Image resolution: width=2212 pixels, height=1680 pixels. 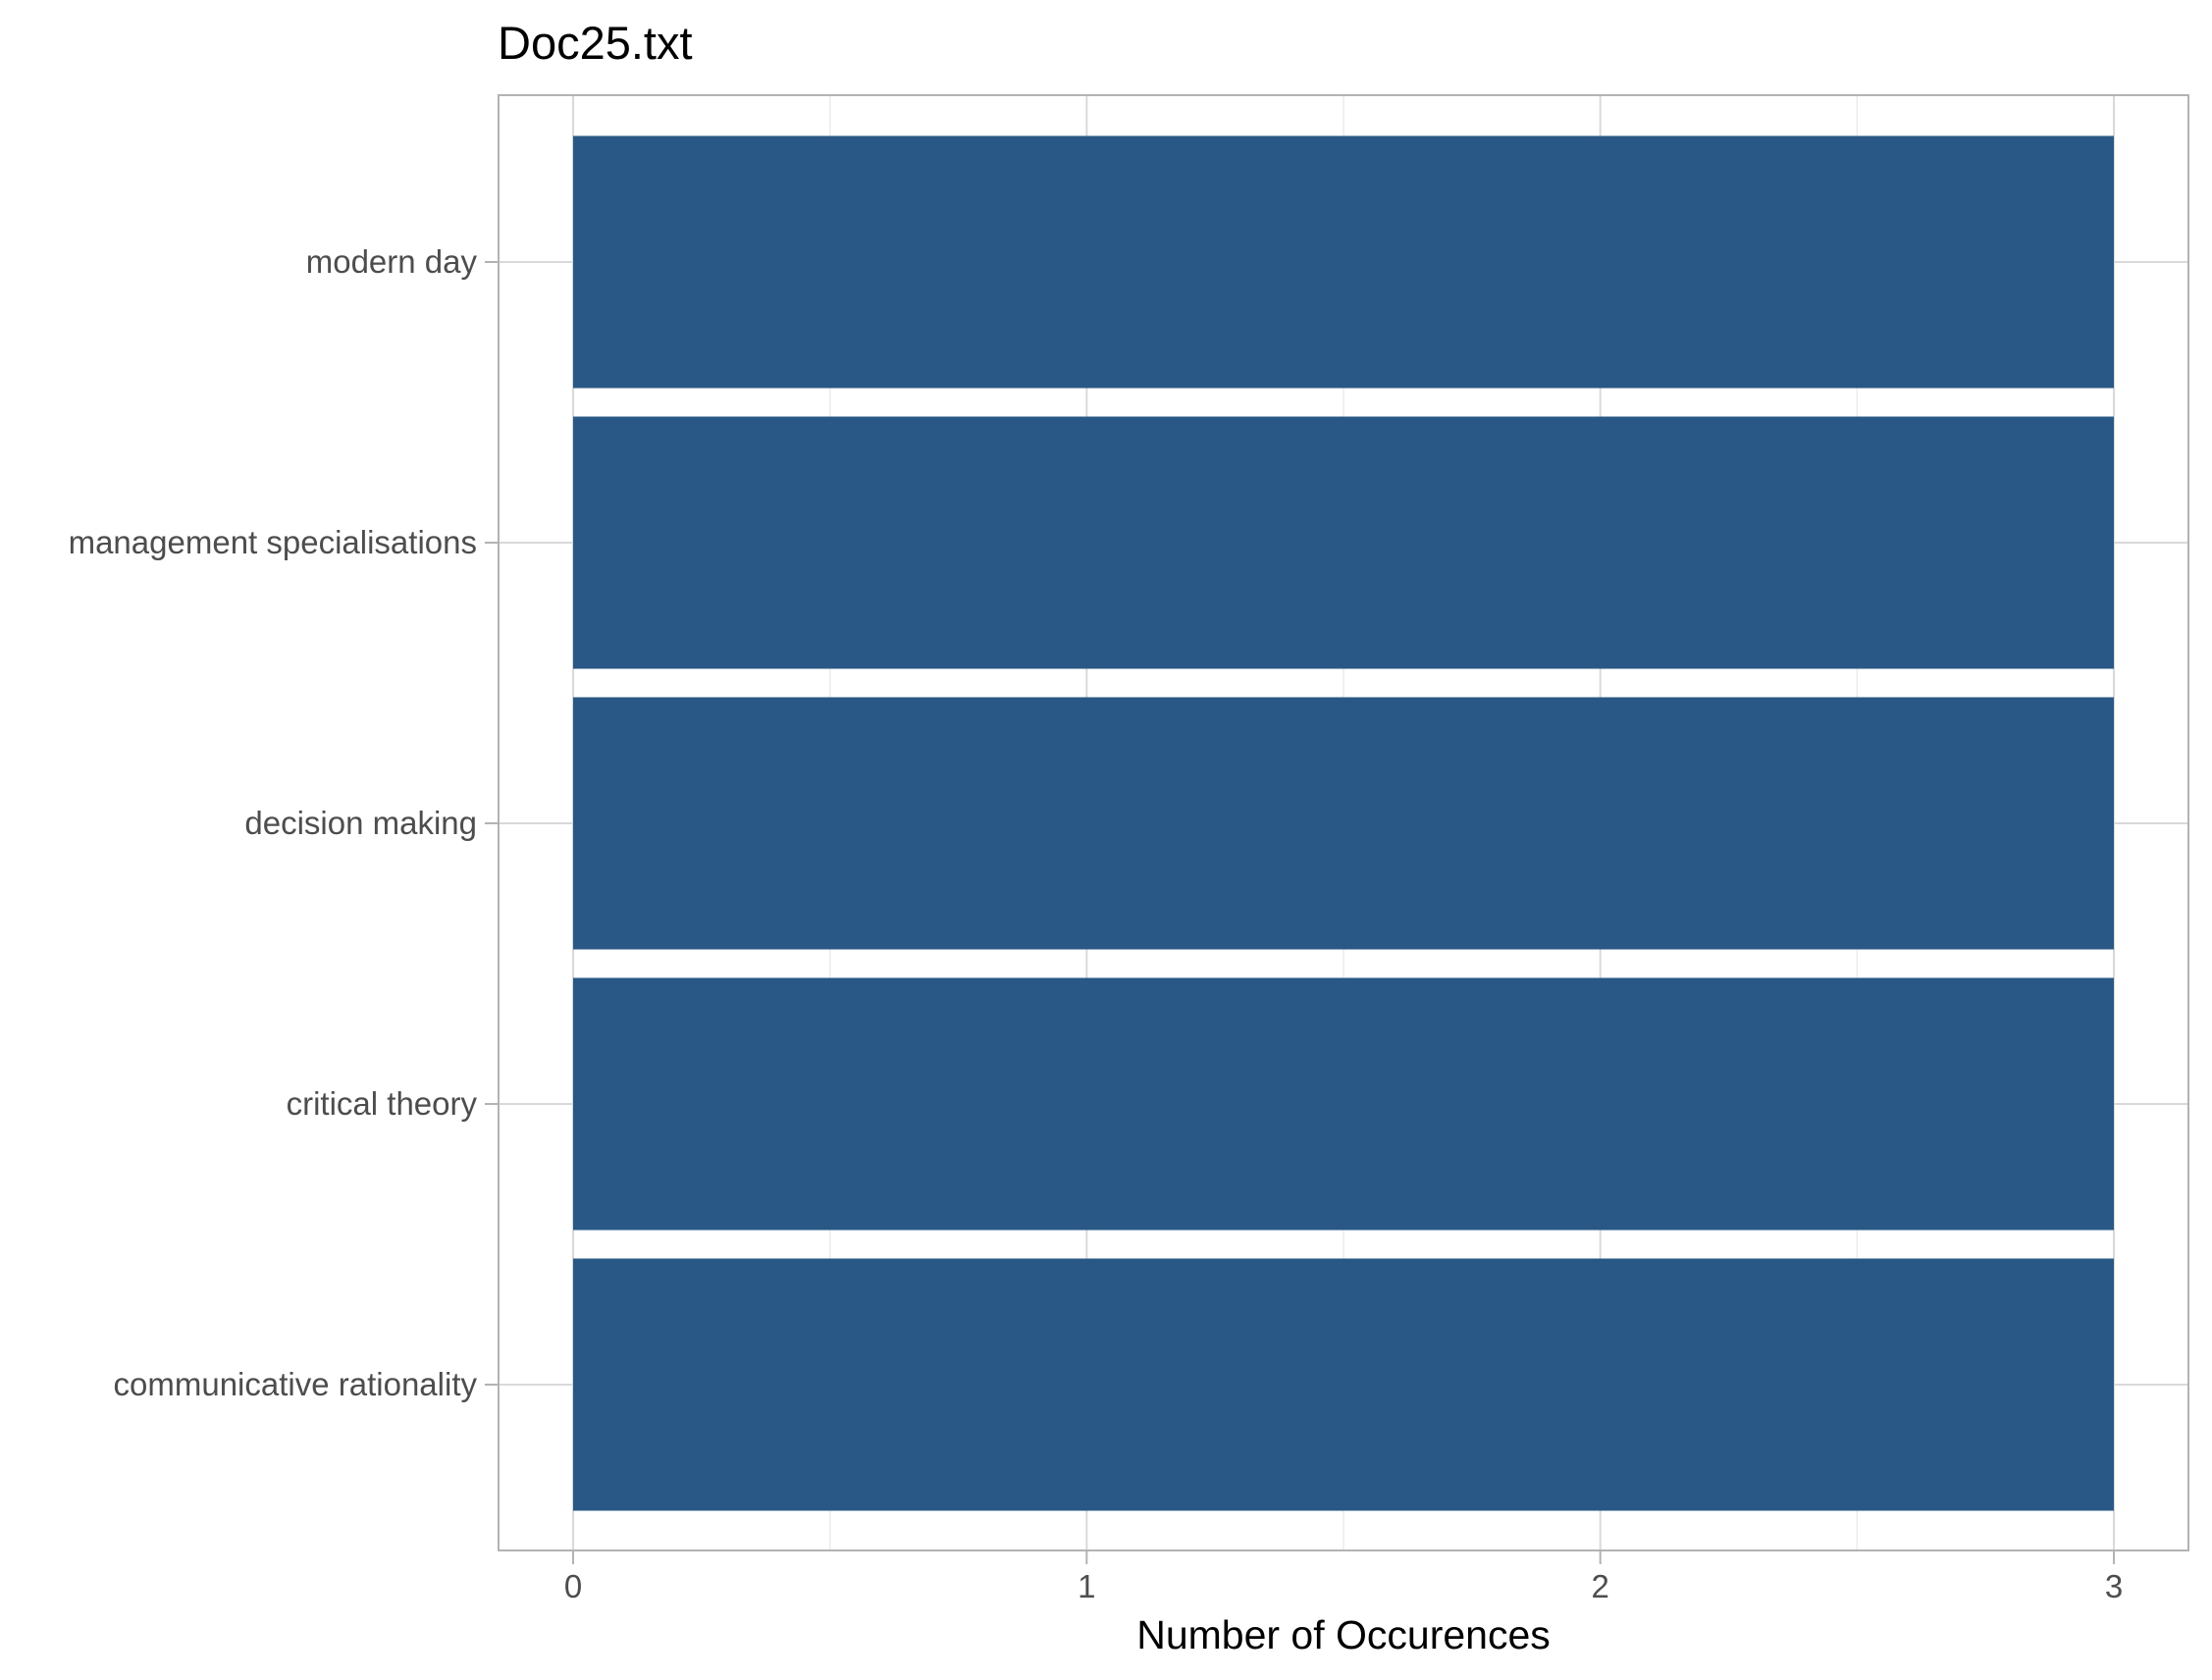 I want to click on x-tick-label: 0, so click(x=573, y=1586).